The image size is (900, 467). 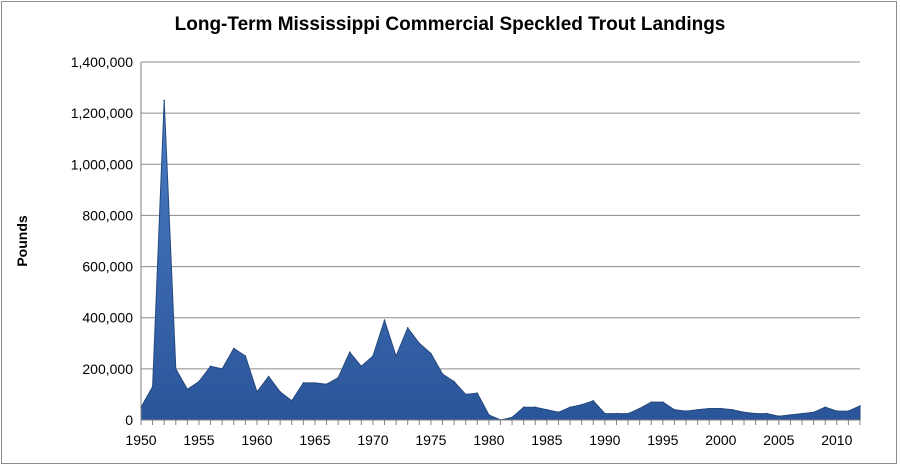 I want to click on y-tick-label: 200,000, so click(x=107, y=369).